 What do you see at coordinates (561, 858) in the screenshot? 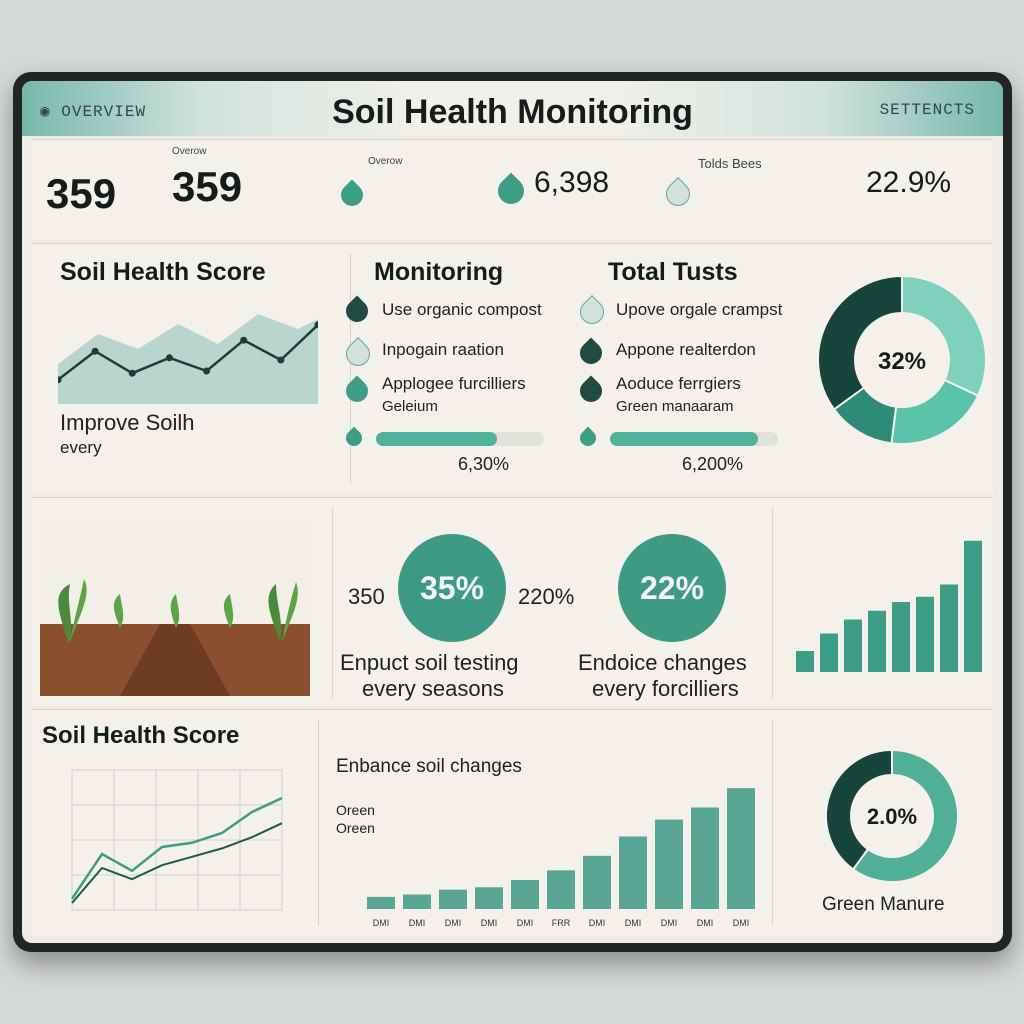
I see `soil-changes-bar-chart: DMIDMIDMIDMIDMIFRRDMIDMIDMIDMIDMIDMI` at bounding box center [561, 858].